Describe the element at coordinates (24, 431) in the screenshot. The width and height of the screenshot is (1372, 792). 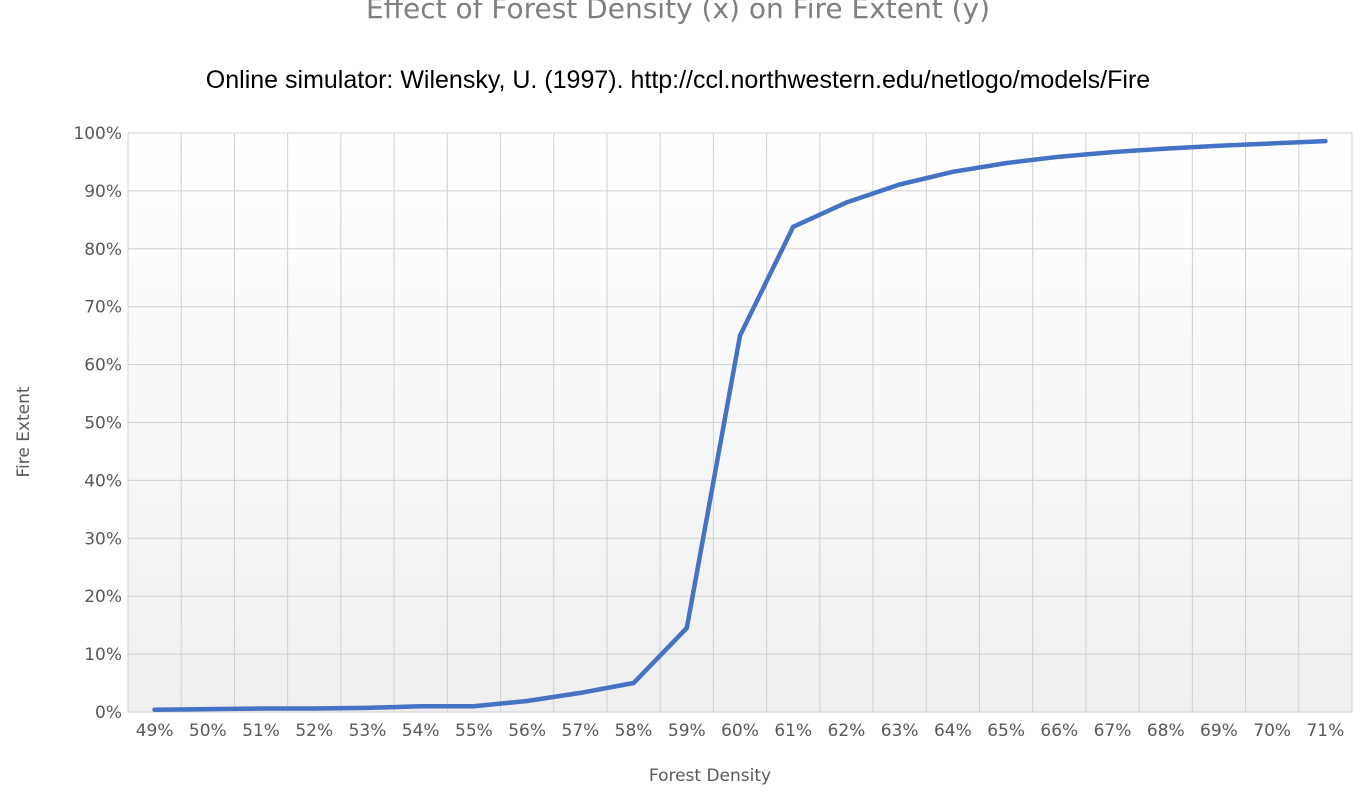
I see `y-axis-title: Fire Extent` at that location.